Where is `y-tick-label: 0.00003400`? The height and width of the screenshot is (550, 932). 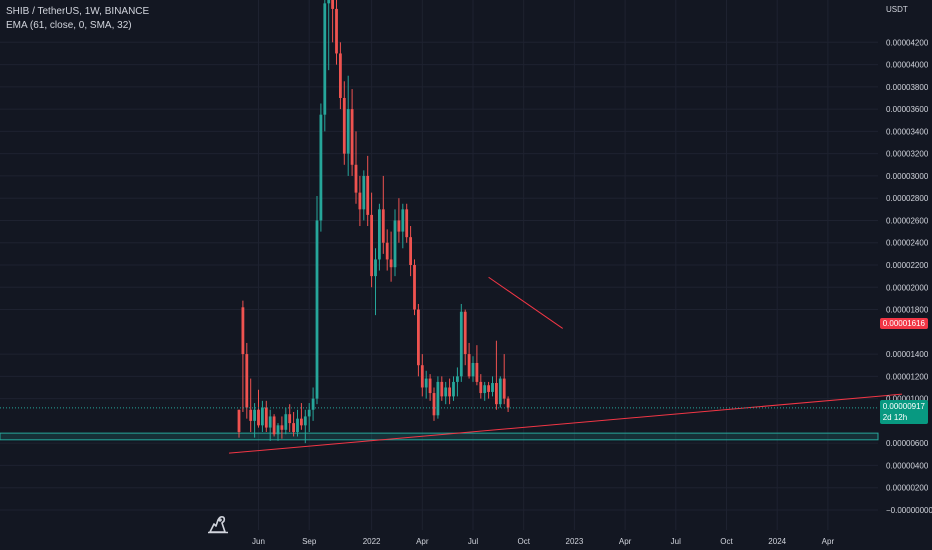
y-tick-label: 0.00003400 is located at coordinates (907, 131).